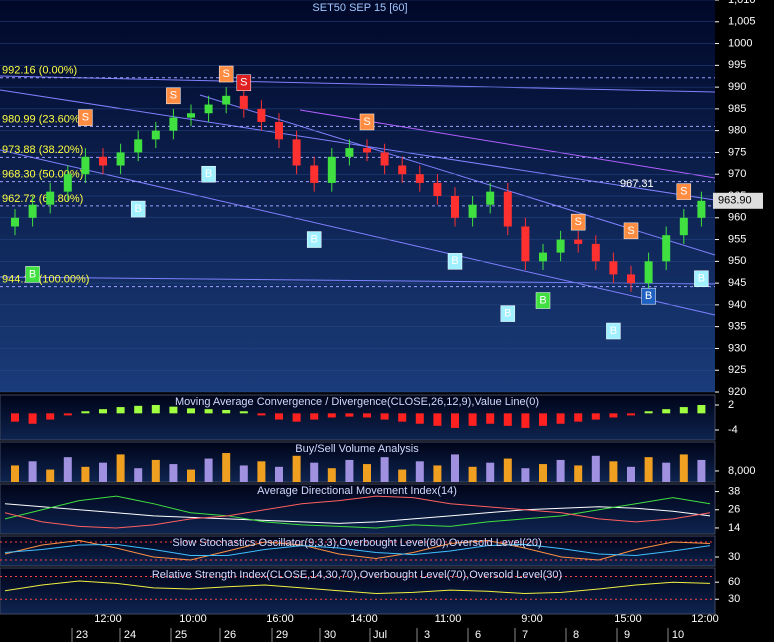  What do you see at coordinates (42, 119) in the screenshot?
I see `fib-label: 980.99 (23.60%)` at bounding box center [42, 119].